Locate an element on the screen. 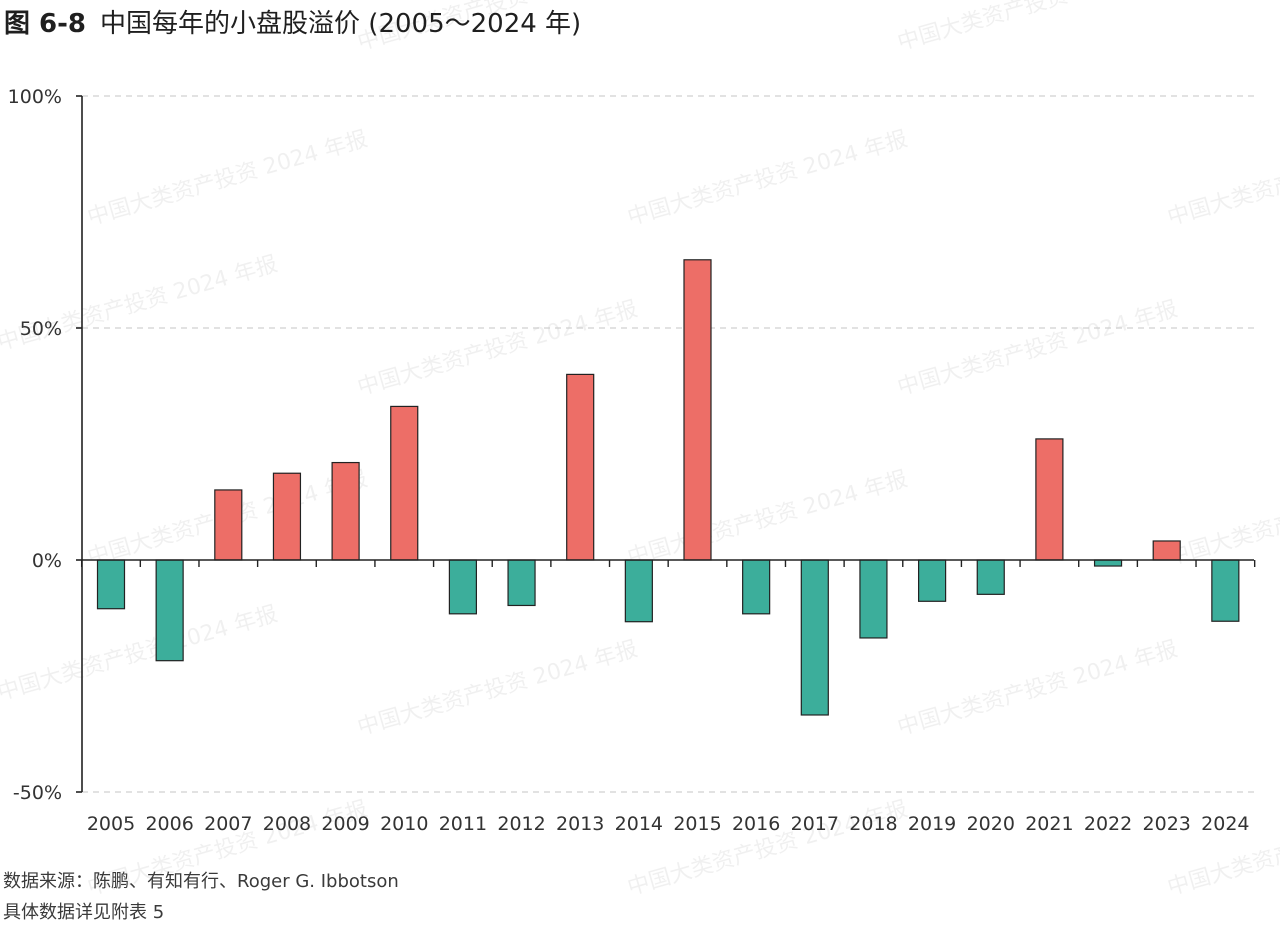 The width and height of the screenshot is (1280, 931). x-tick-label: 2008 is located at coordinates (287, 824).